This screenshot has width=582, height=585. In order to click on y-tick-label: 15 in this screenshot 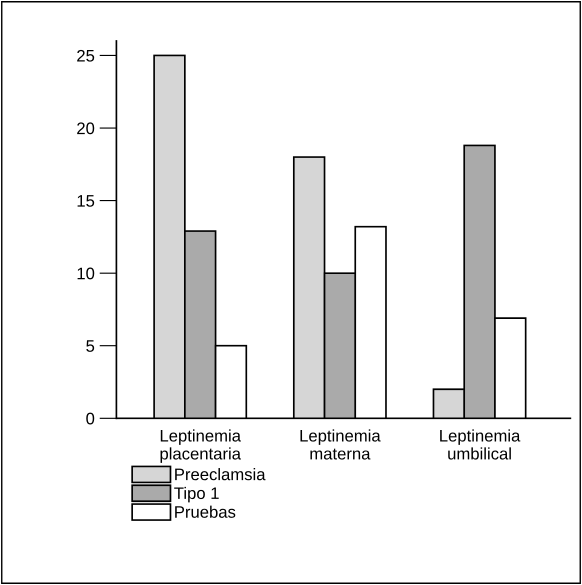, I will do `click(86, 201)`.